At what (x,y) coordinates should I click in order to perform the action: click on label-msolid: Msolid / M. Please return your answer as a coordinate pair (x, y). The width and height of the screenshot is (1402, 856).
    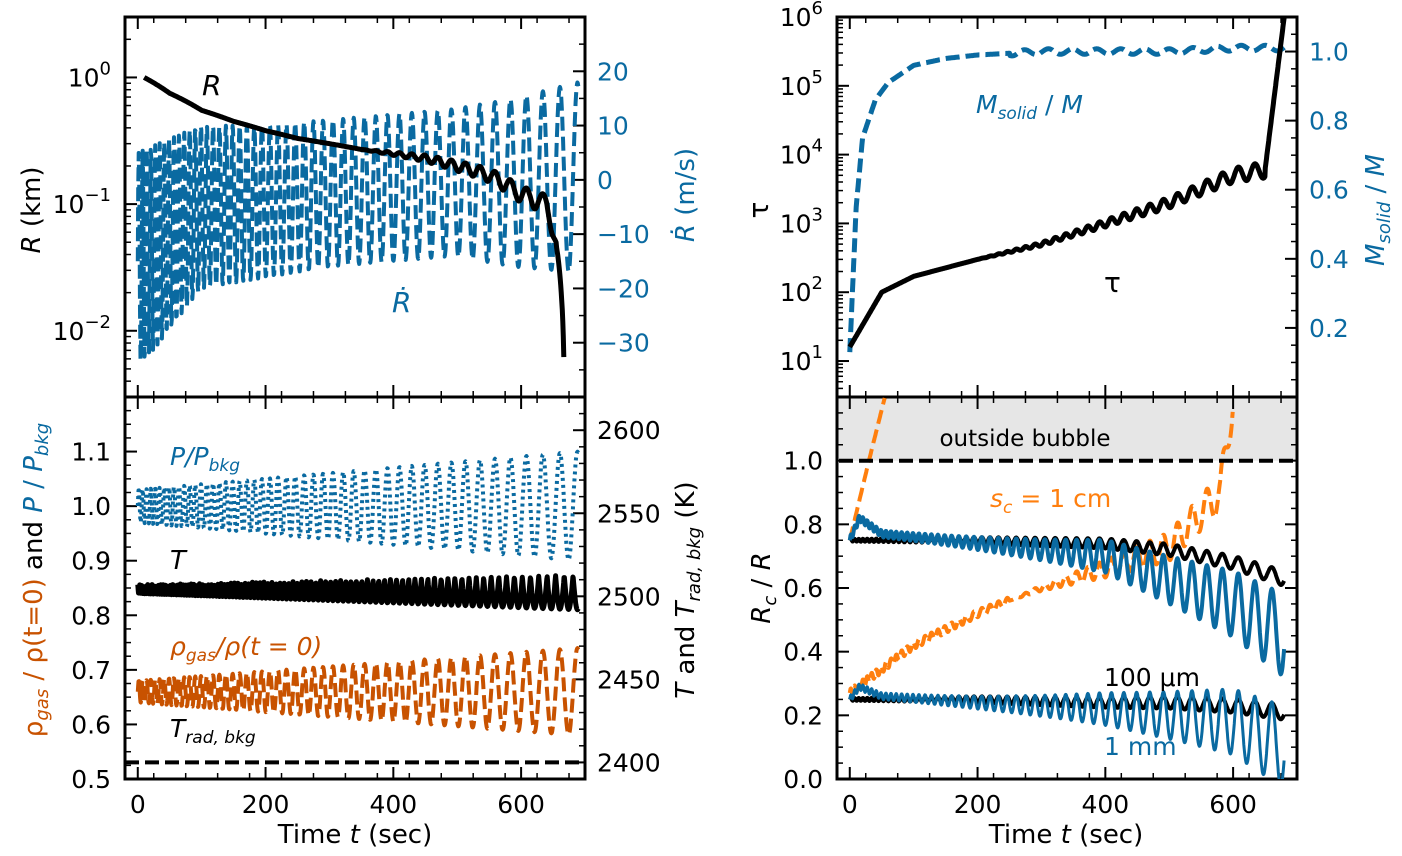
    Looking at the image, I should click on (1029, 107).